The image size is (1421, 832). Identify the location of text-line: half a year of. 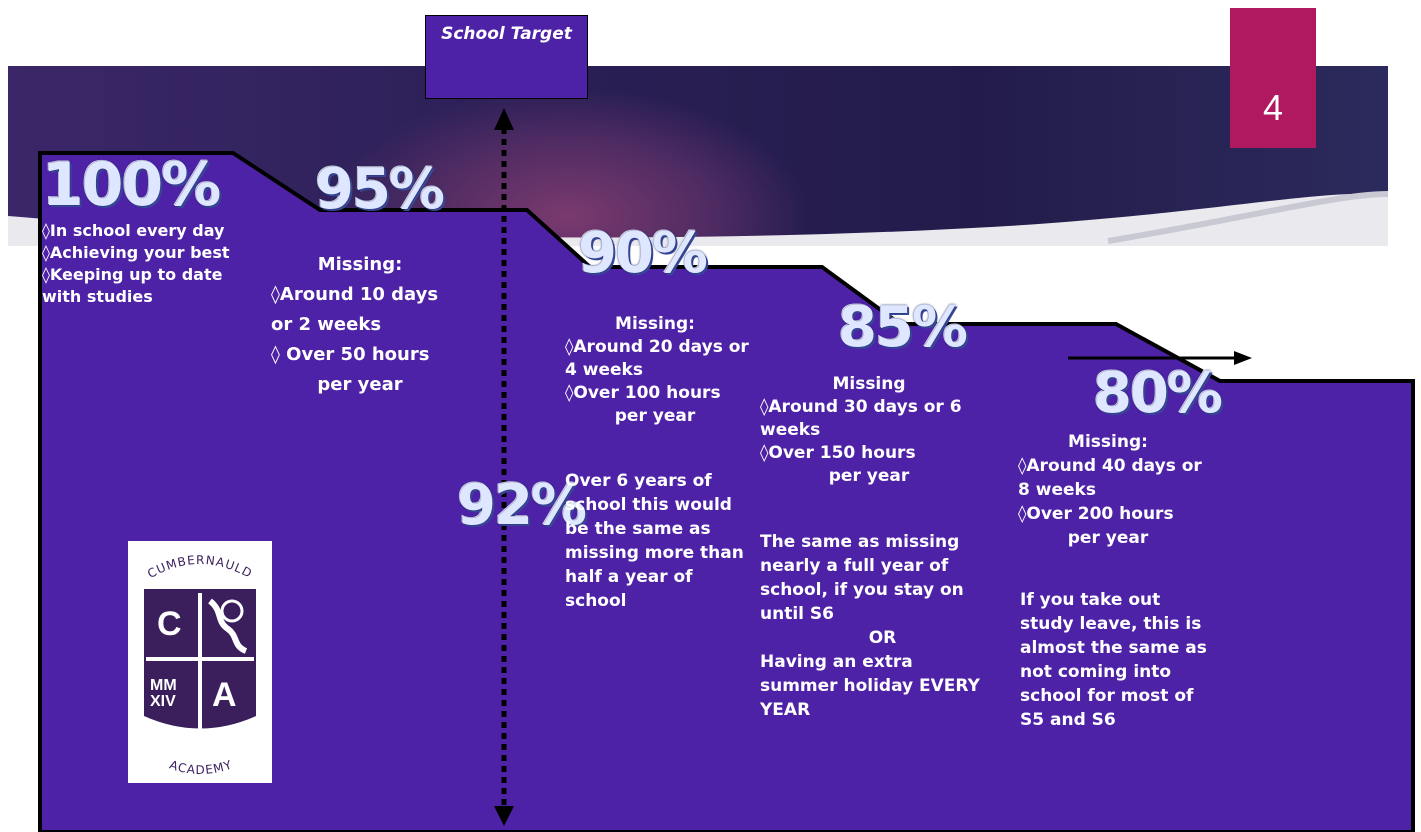
(629, 577).